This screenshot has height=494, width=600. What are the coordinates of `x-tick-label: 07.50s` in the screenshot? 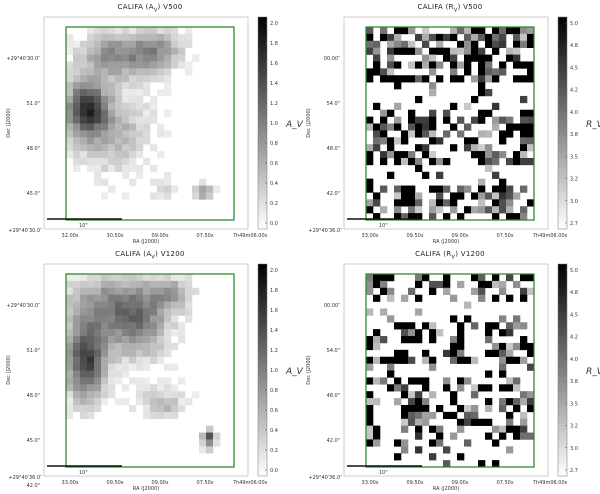 It's located at (205, 236).